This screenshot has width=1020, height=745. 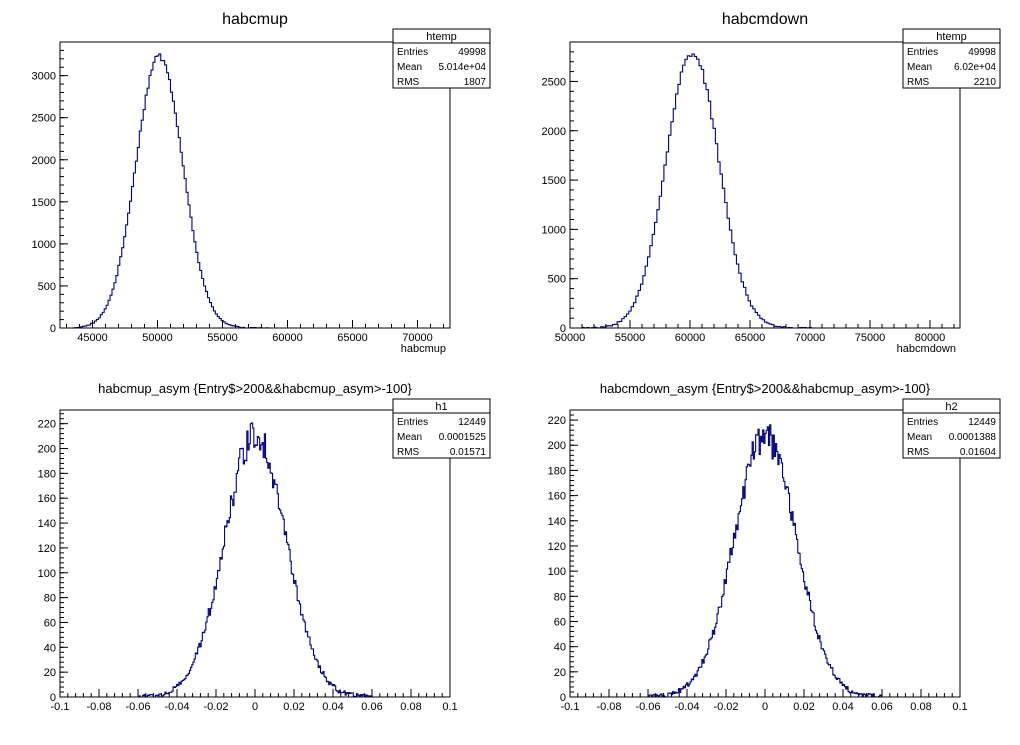 I want to click on stats-mean-value: 0.0001525, so click(x=463, y=437).